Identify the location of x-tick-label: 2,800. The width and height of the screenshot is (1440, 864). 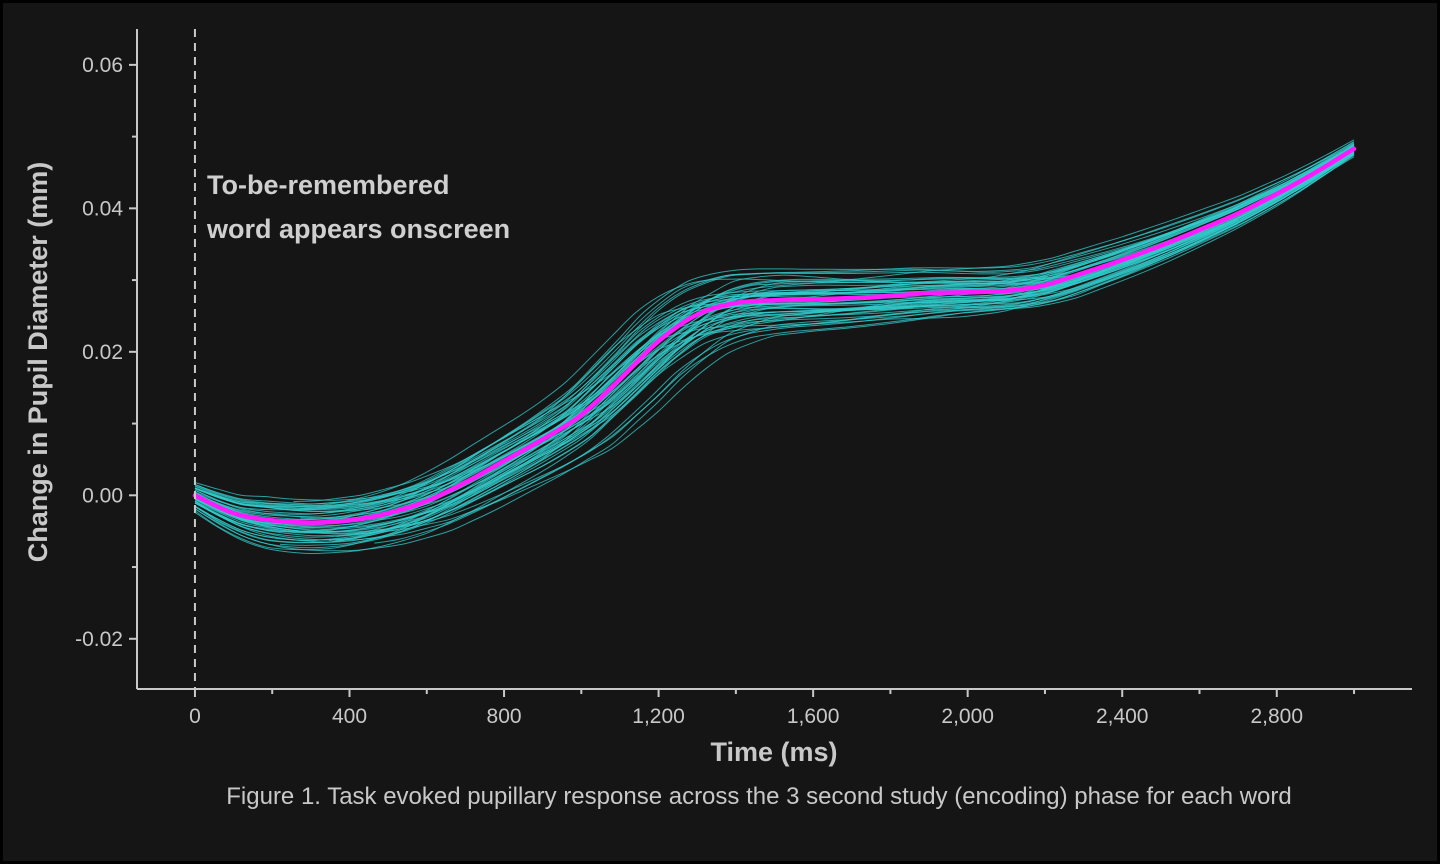
(1276, 716).